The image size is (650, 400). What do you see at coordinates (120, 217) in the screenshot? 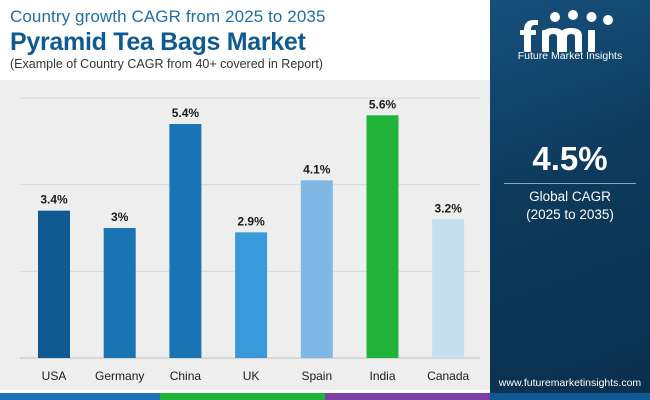
I see `data-label: 3%` at bounding box center [120, 217].